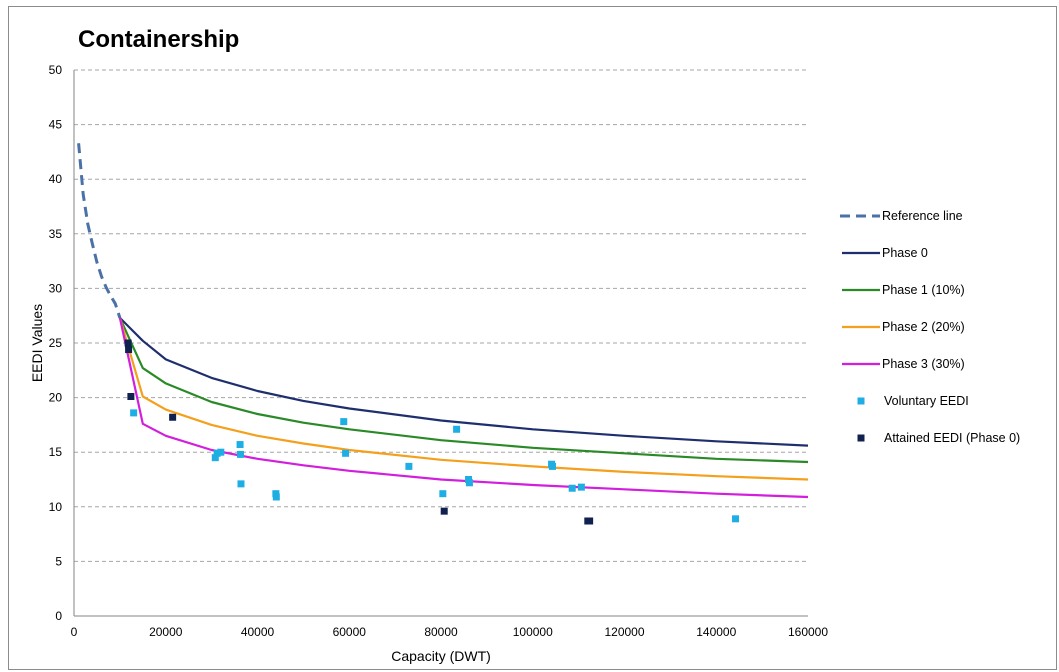 Image resolution: width=1059 pixels, height=672 pixels. I want to click on legend-label: Phase 2 (20%), so click(923, 327).